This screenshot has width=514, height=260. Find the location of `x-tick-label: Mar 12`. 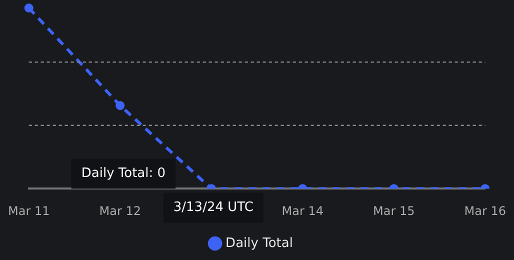

x-tick-label: Mar 12 is located at coordinates (120, 211).